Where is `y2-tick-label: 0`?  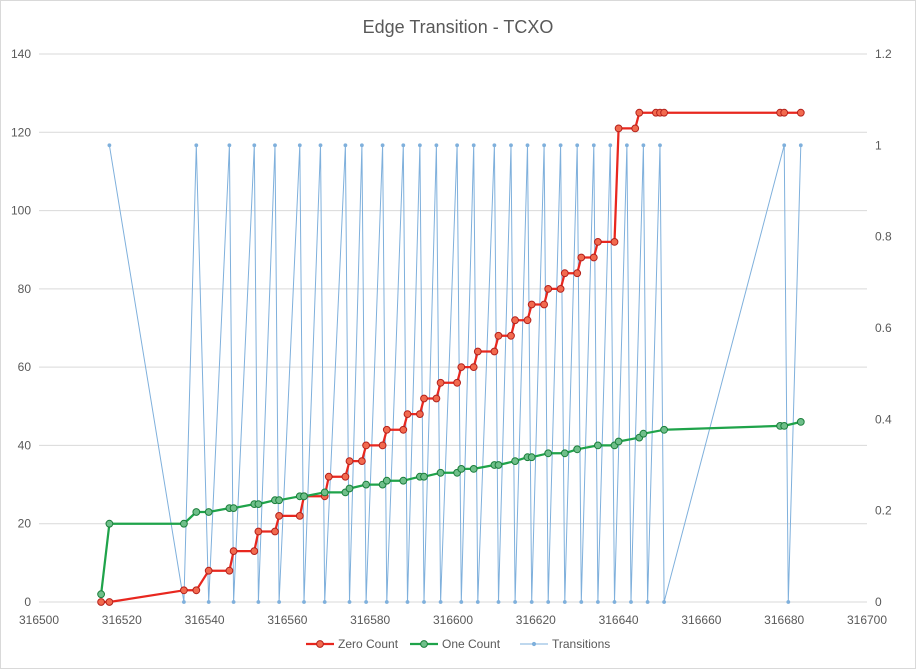
y2-tick-label: 0 is located at coordinates (878, 602).